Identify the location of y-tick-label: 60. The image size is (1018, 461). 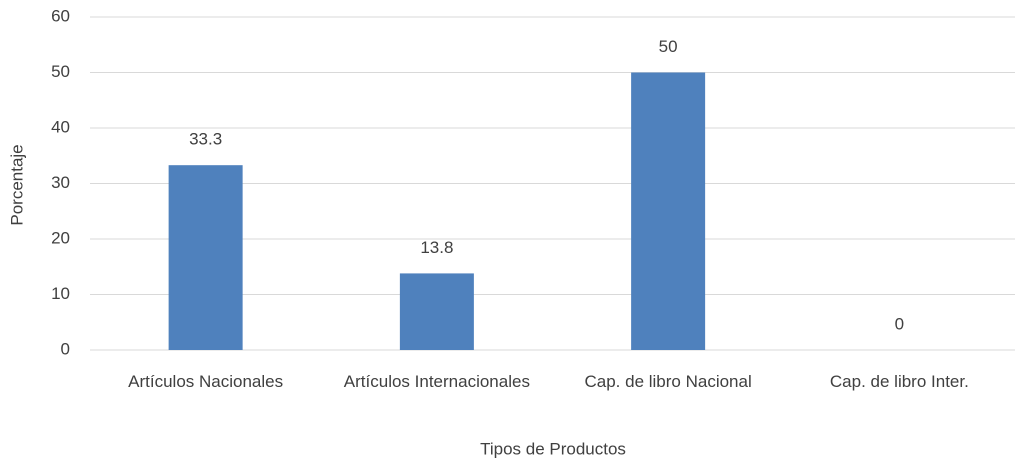
(60, 15).